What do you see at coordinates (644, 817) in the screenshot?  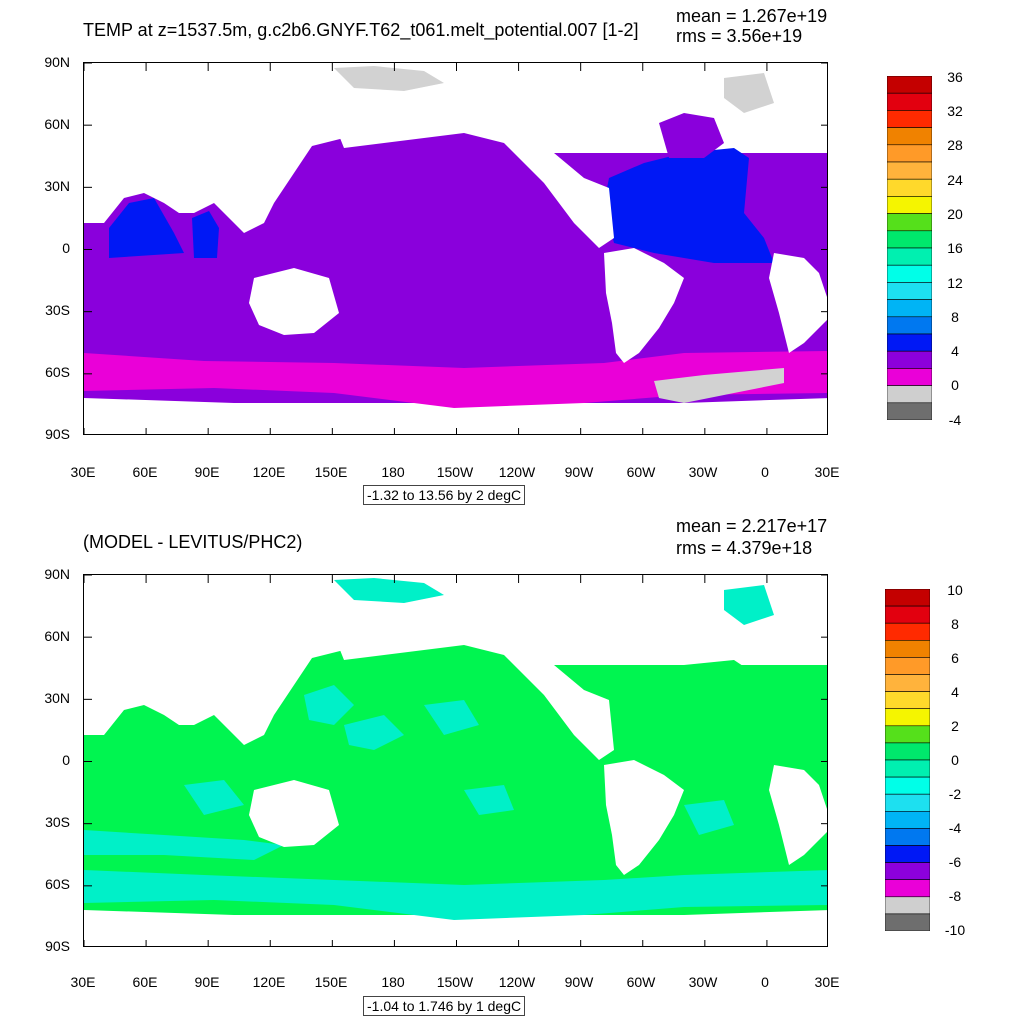 I see `bottom-land-south-america` at bounding box center [644, 817].